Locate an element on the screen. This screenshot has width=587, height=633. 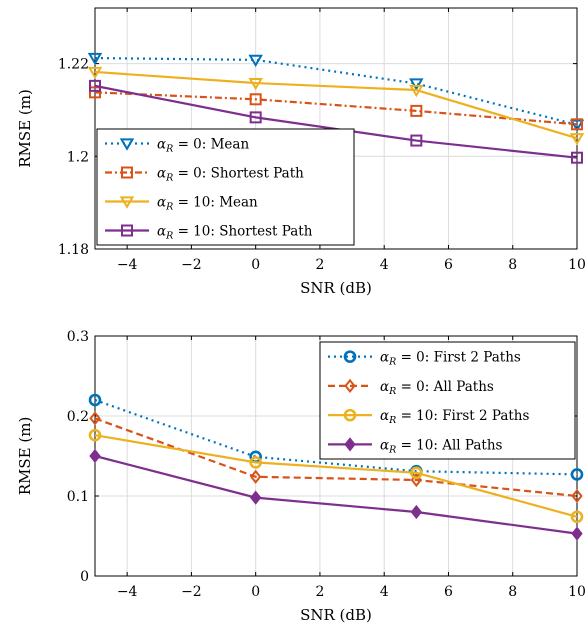
y-tick-label: 0.3 is located at coordinates (78, 337).